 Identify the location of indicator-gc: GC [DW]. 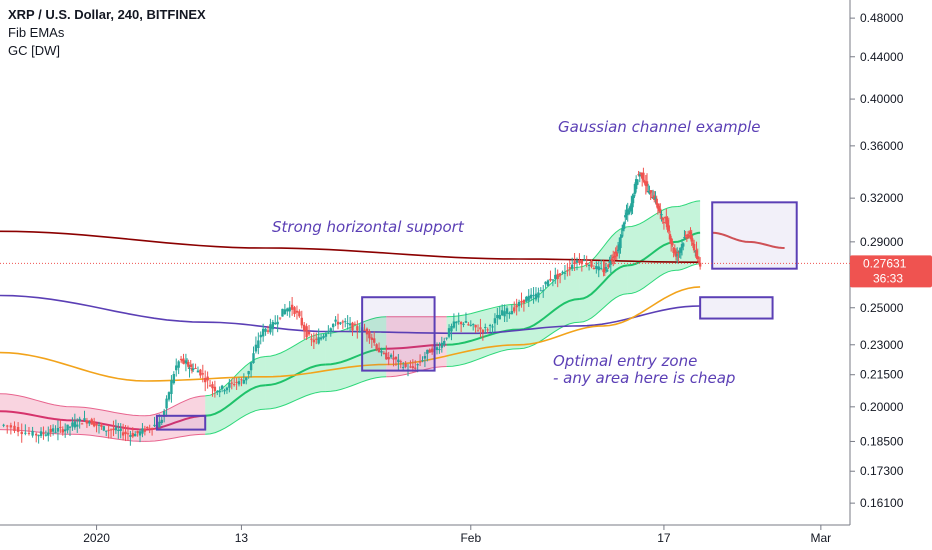
(34, 50).